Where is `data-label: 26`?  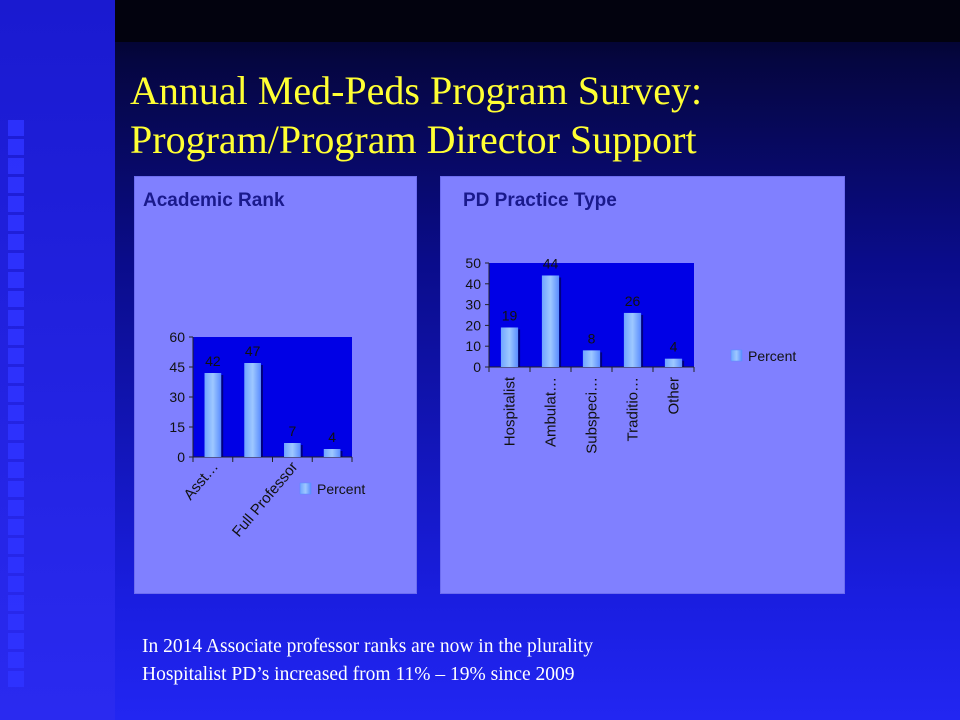
data-label: 26 is located at coordinates (633, 301).